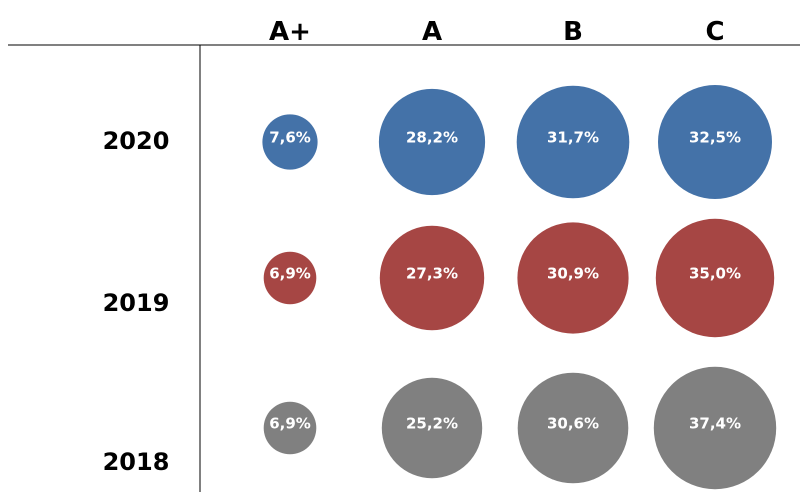 The image size is (800, 492). What do you see at coordinates (573, 138) in the screenshot?
I see `bubble-label-2020-2: 31,7%` at bounding box center [573, 138].